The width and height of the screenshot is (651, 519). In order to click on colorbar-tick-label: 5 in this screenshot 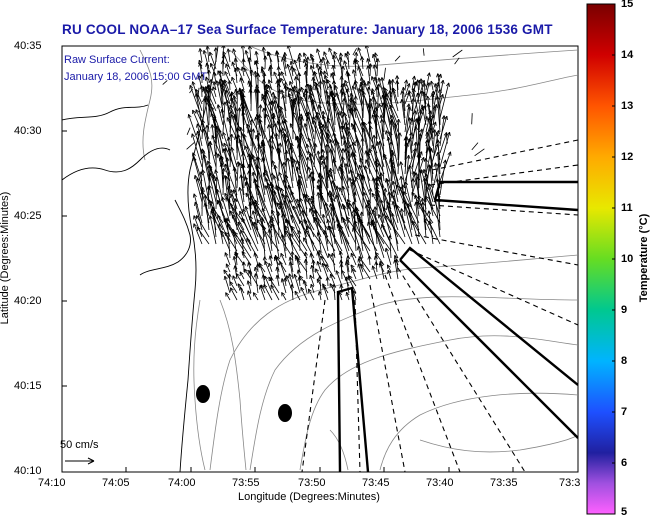, I will do `click(624, 512)`.